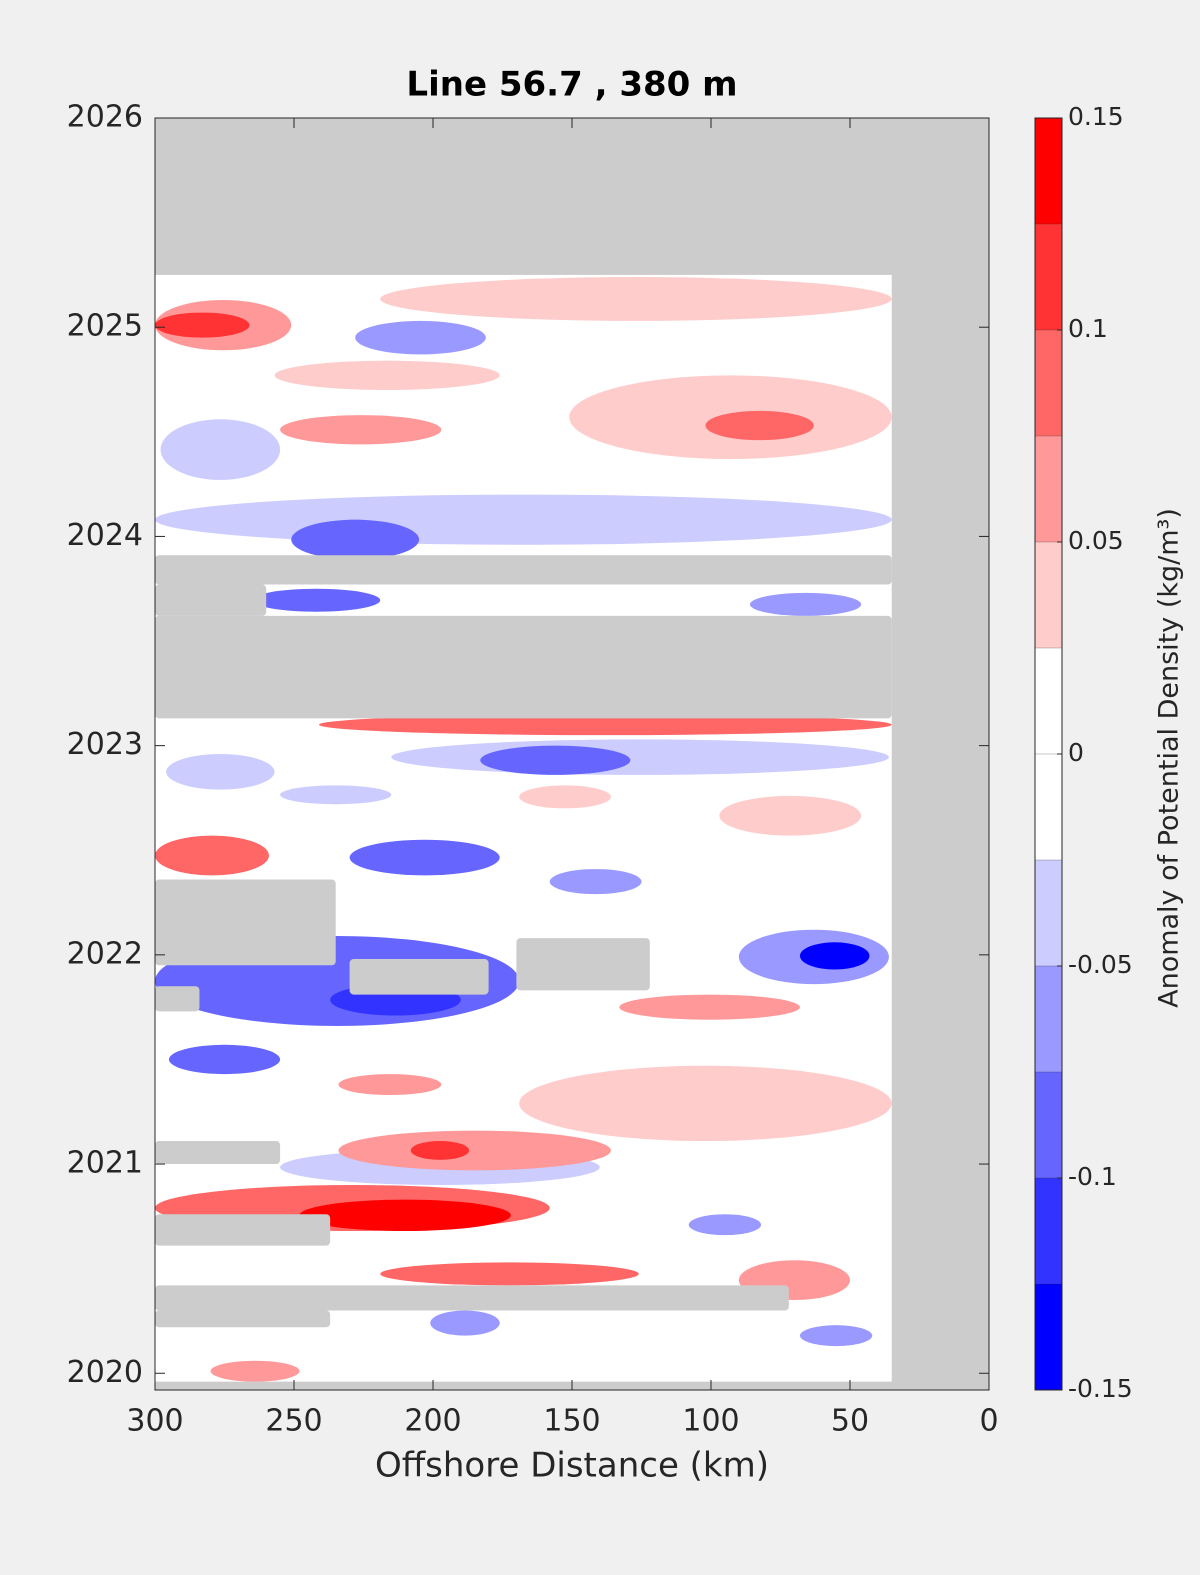 The image size is (1200, 1575). Describe the element at coordinates (571, 85) in the screenshot. I see `chart-title: Line 56.7 , 380 m` at that location.